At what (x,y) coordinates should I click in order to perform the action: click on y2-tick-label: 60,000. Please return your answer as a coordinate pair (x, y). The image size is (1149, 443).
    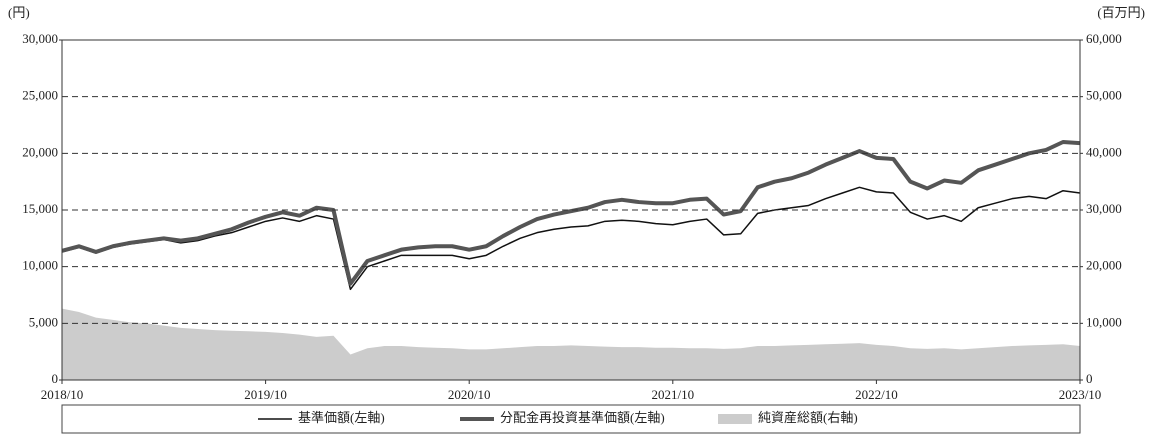
    Looking at the image, I should click on (1104, 38).